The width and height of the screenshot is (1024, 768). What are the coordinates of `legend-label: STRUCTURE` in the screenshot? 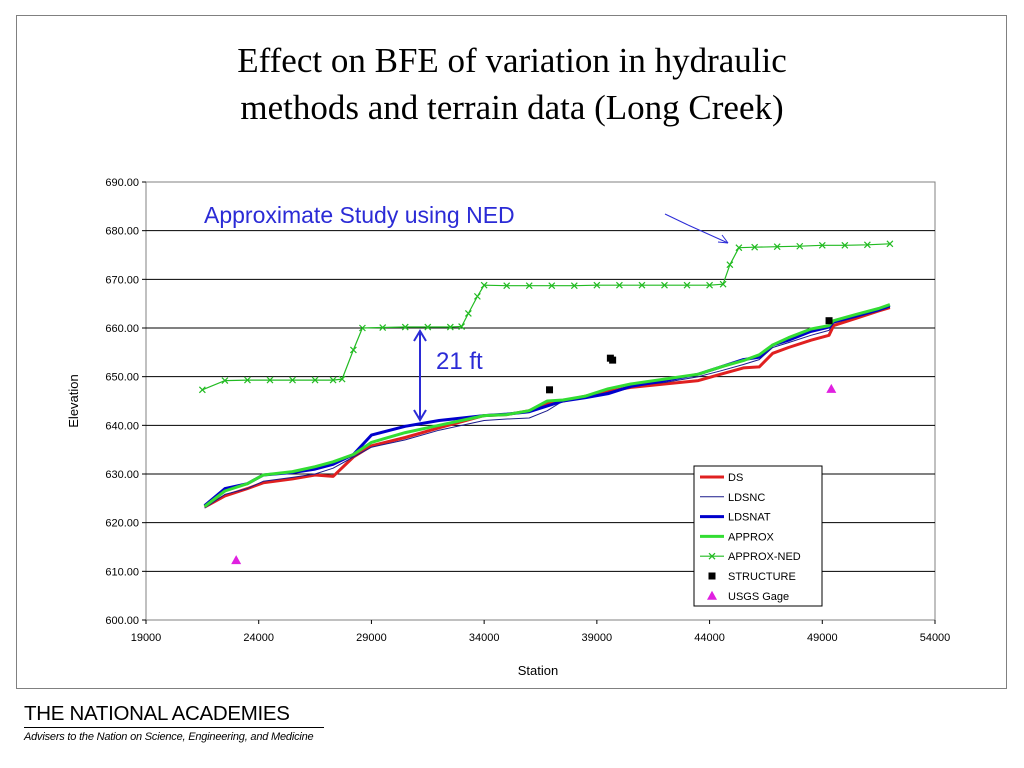 It's located at (762, 577).